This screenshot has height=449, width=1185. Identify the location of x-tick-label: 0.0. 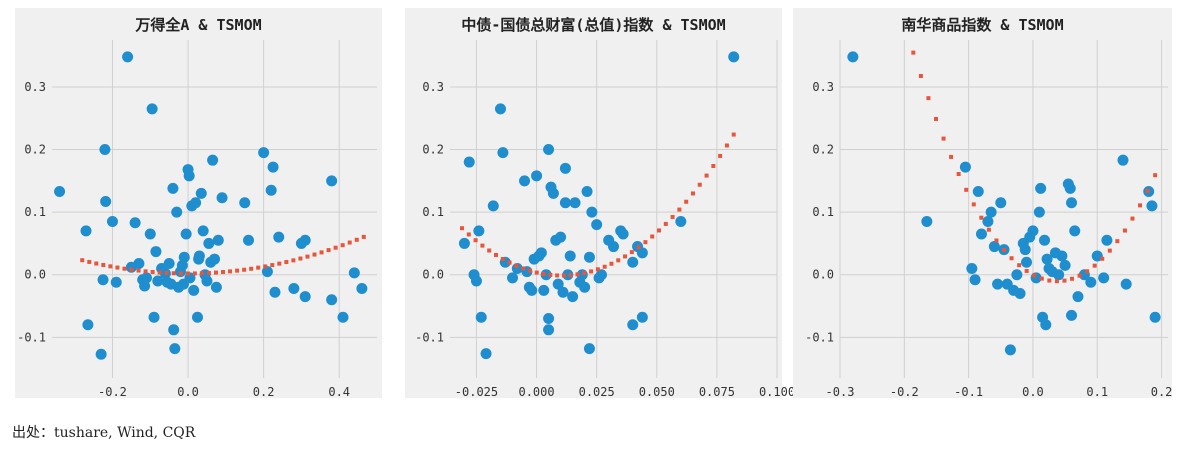
(188, 392).